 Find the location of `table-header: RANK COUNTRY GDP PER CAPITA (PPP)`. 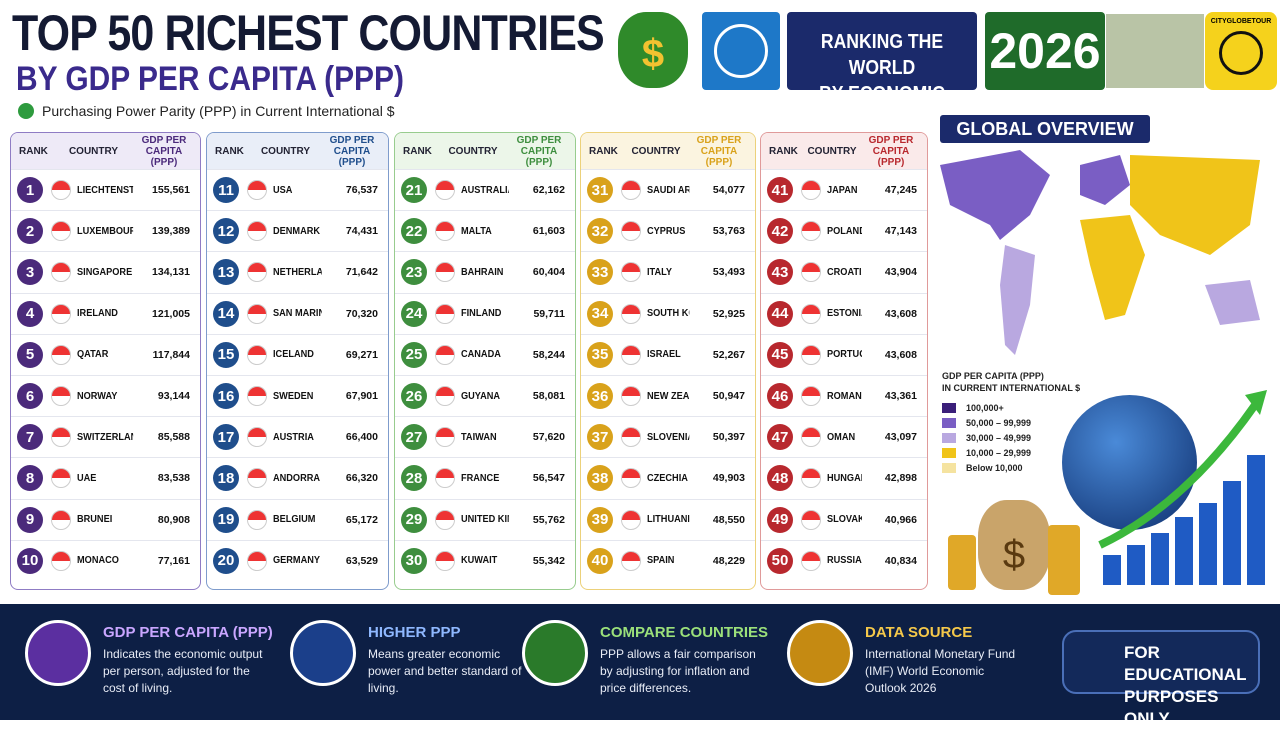

table-header: RANK COUNTRY GDP PER CAPITA (PPP) is located at coordinates (297, 151).